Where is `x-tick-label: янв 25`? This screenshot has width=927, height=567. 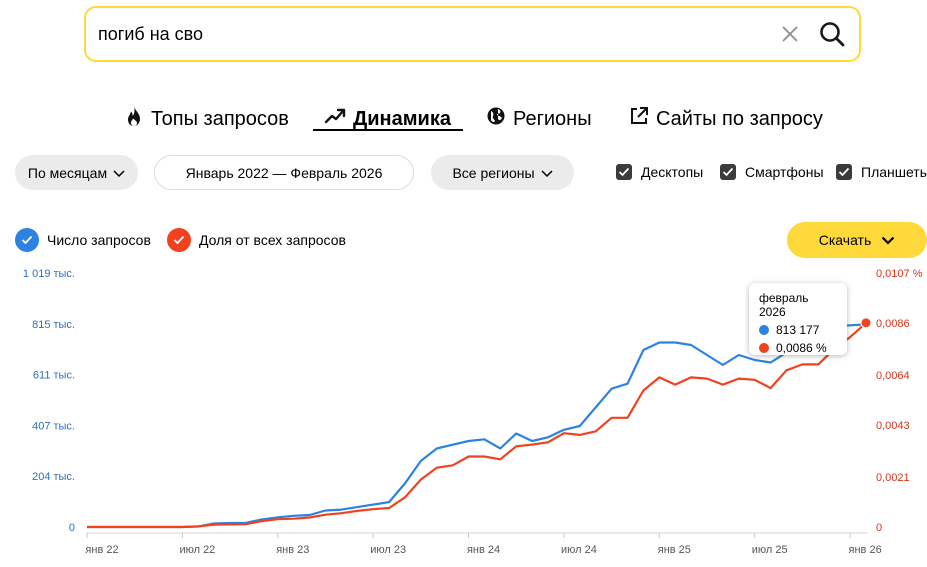
x-tick-label: янв 25 is located at coordinates (674, 550).